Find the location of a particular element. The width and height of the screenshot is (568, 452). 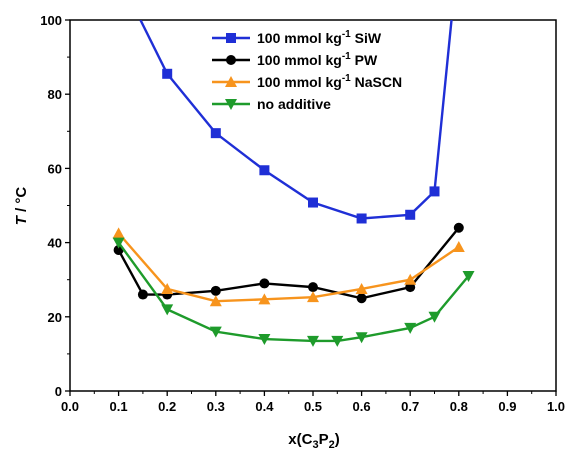

x-tick-label: 0.2 is located at coordinates (167, 406).